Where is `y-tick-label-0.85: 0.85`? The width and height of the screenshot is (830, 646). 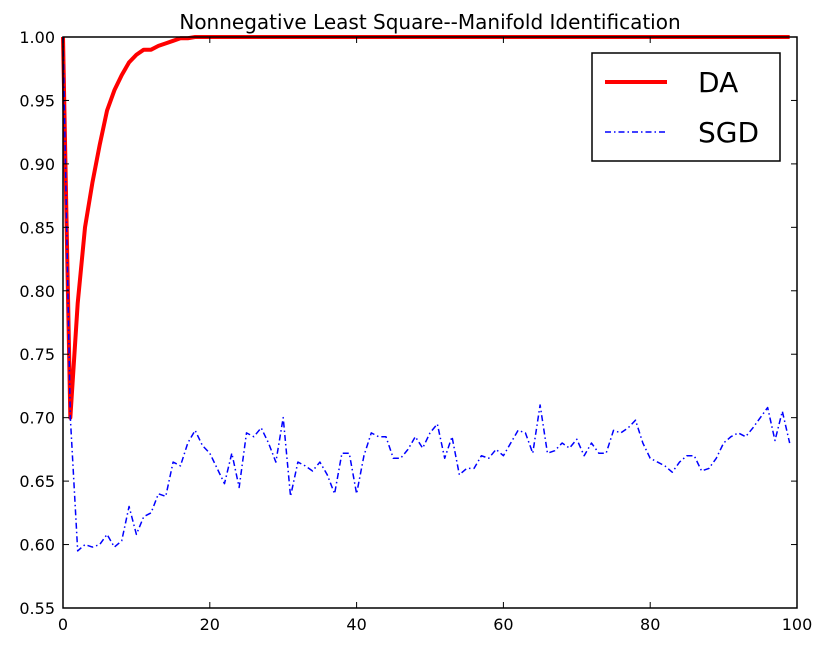
y-tick-label-0.85: 0.85 is located at coordinates (37, 227).